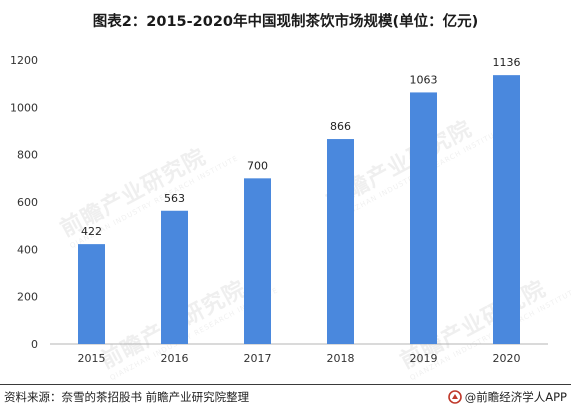 The width and height of the screenshot is (571, 410). What do you see at coordinates (424, 79) in the screenshot?
I see `data-label: 1063` at bounding box center [424, 79].